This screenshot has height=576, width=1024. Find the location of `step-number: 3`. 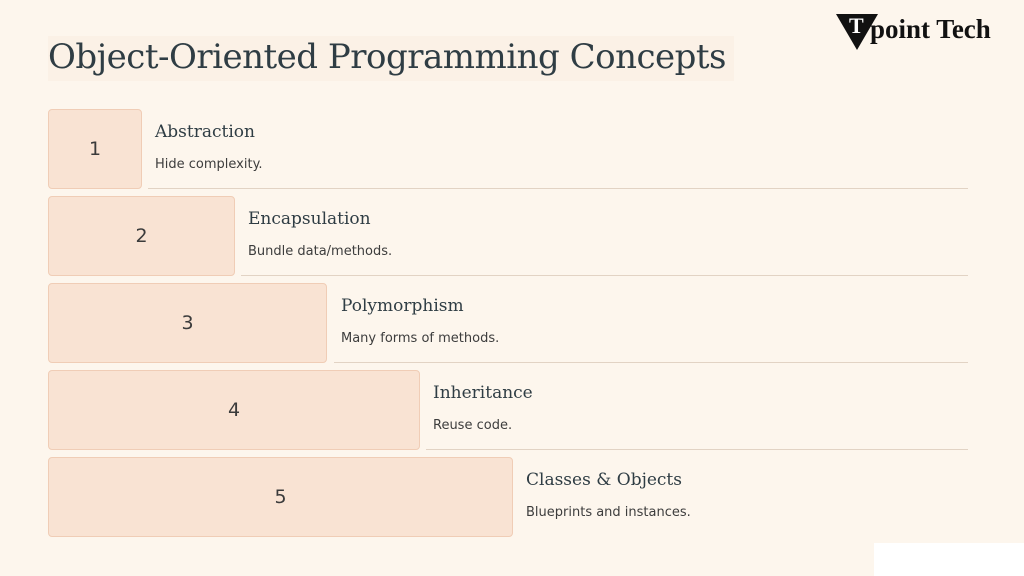

step-number: 3 is located at coordinates (187, 323).